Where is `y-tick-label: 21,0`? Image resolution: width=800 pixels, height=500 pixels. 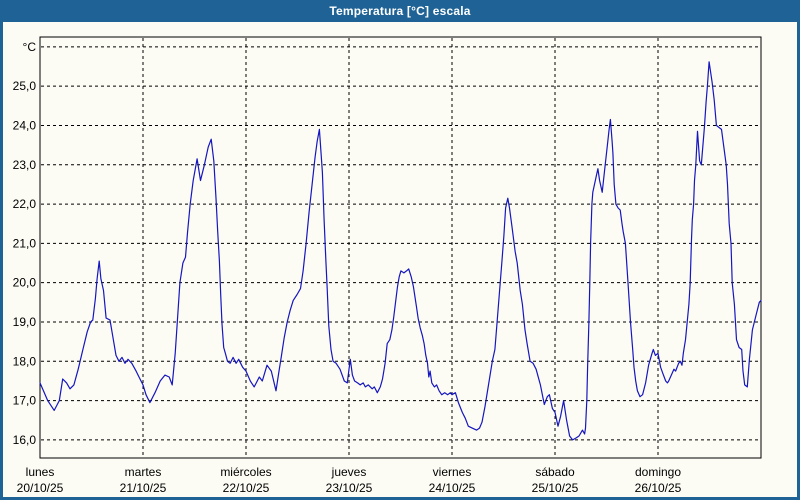 y-tick-label: 21,0 is located at coordinates (25, 243).